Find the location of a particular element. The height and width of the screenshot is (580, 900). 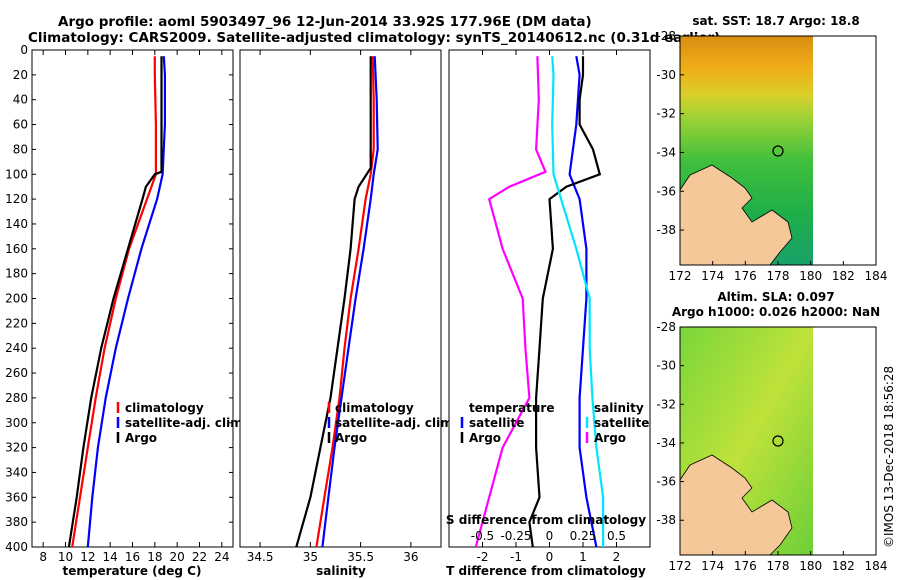

depth-tick-label: 260 is located at coordinates (16, 373).